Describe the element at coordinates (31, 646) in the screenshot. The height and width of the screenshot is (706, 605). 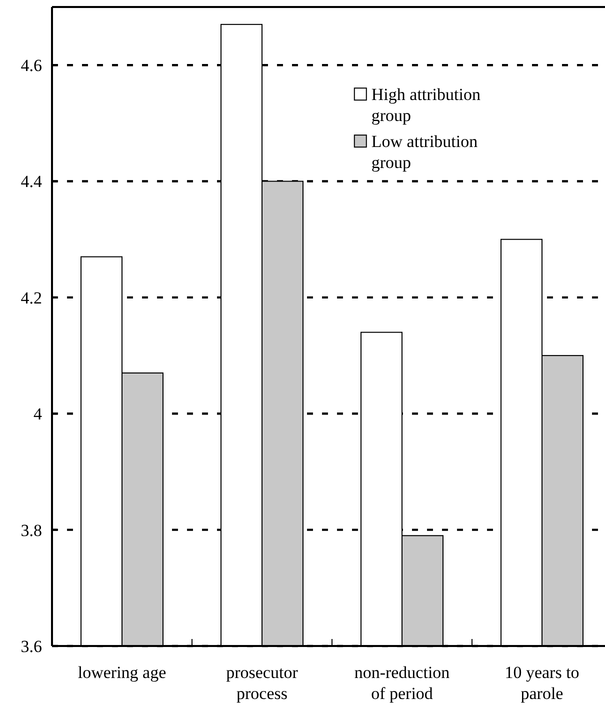
I see `y-tick-label: 3.6` at that location.